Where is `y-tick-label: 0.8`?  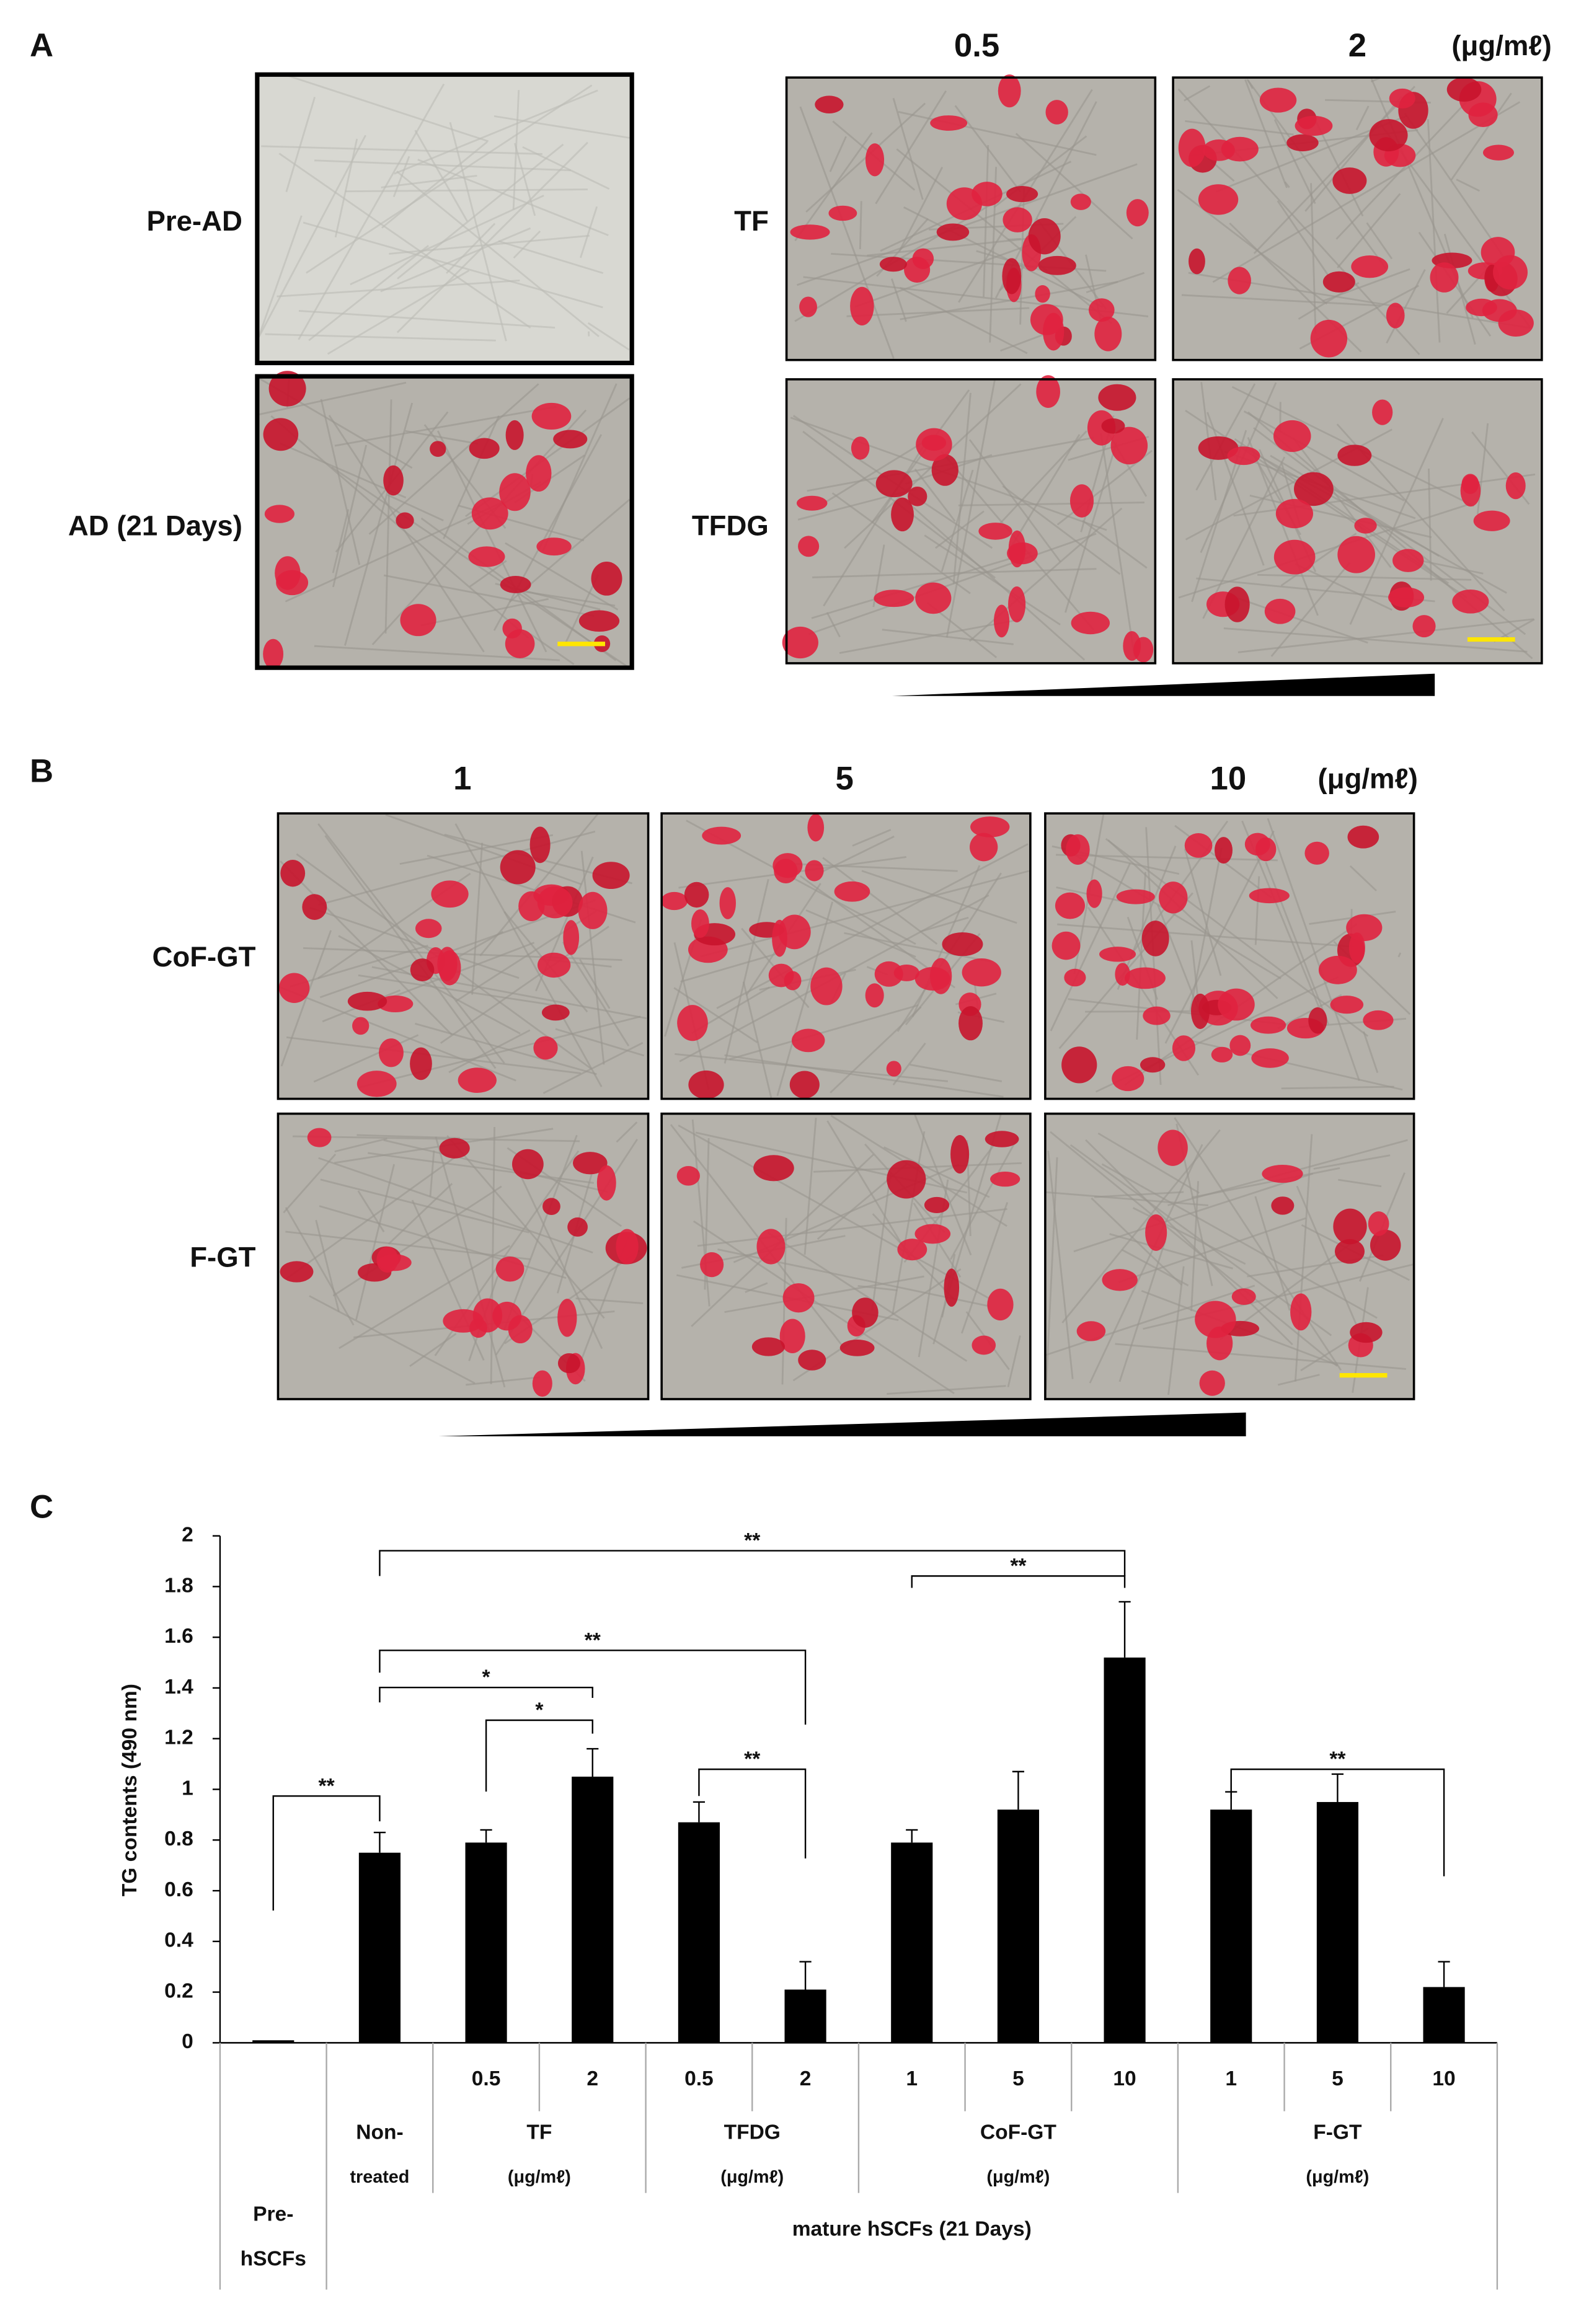 y-tick-label: 0.8 is located at coordinates (178, 1838).